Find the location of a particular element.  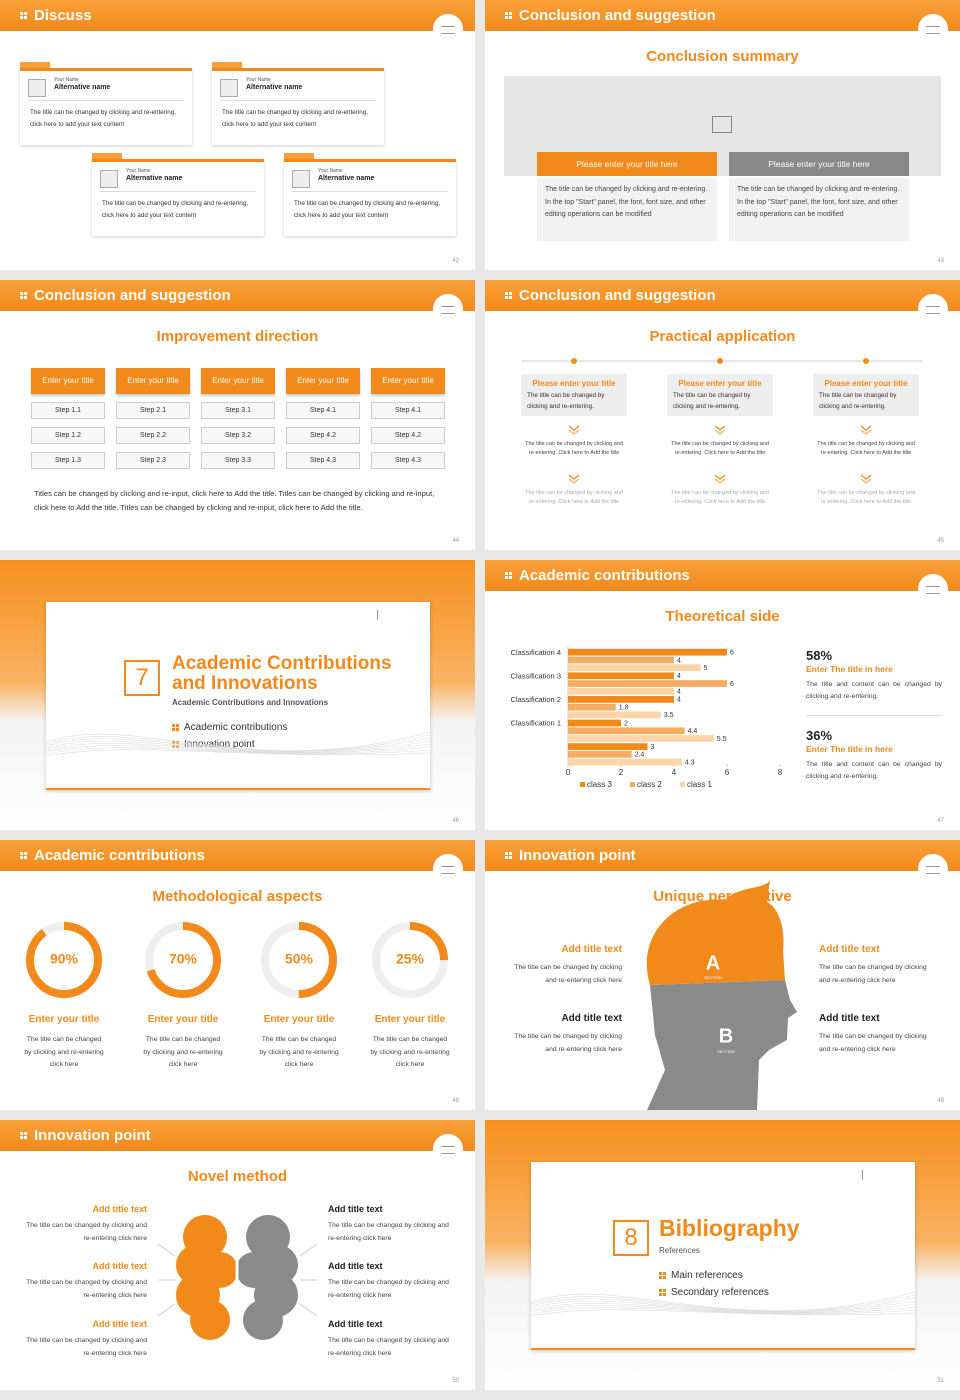

category-label: Classification 4 is located at coordinates (536, 652).